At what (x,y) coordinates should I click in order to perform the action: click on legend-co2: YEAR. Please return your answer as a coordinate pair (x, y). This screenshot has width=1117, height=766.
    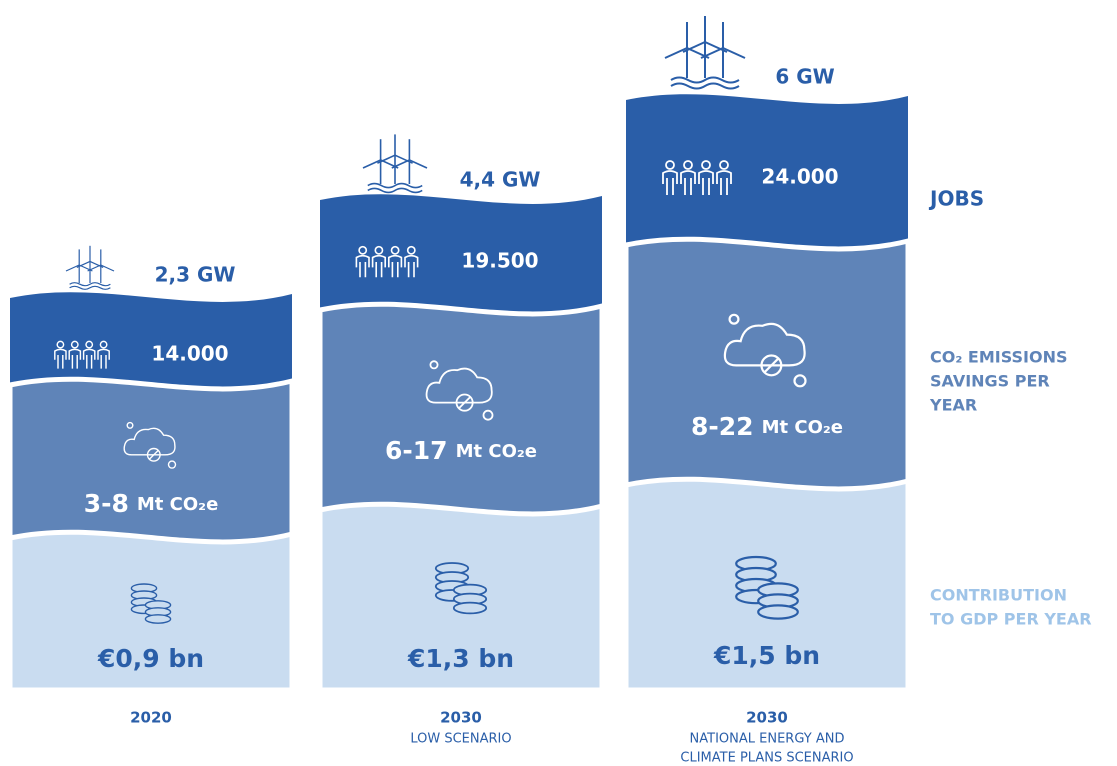
    Looking at the image, I should click on (953, 405).